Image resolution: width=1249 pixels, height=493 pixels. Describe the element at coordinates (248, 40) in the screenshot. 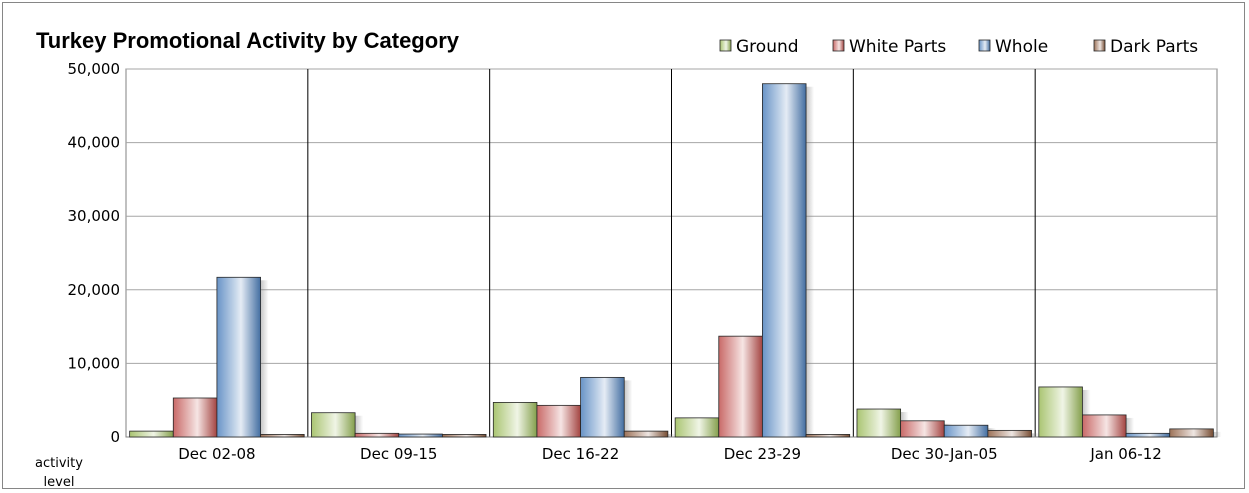

I see `chart-title: Turkey Promotional Activity by Category` at that location.